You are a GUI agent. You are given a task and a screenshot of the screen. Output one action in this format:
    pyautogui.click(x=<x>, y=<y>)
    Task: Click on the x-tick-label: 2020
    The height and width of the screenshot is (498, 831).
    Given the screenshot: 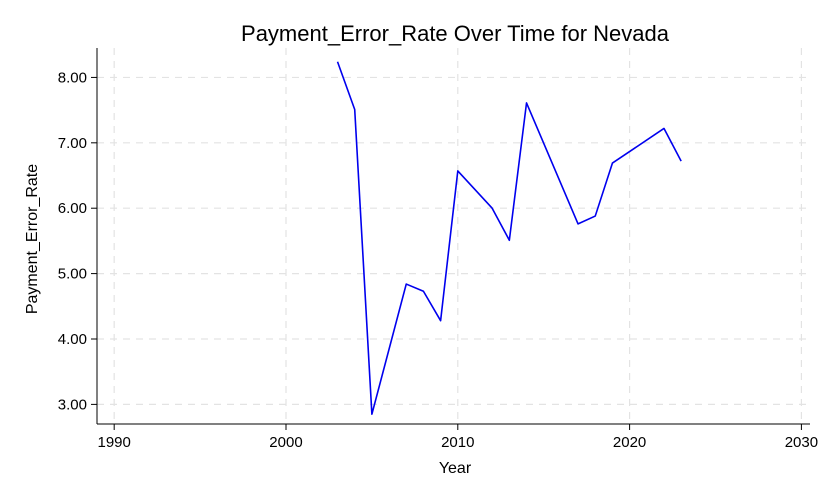 What is the action you would take?
    pyautogui.click(x=629, y=442)
    